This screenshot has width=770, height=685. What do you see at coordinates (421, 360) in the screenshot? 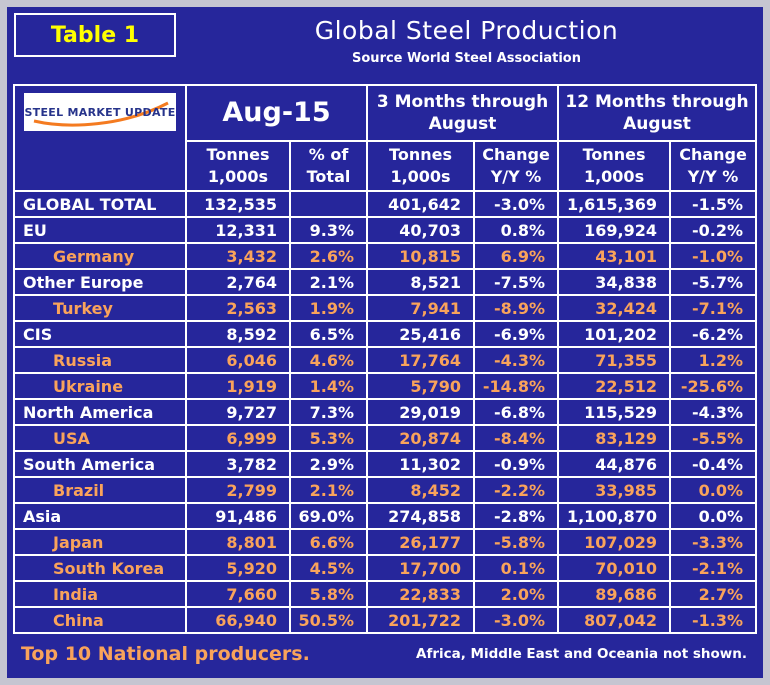
I see `row-value: 17,764` at bounding box center [421, 360].